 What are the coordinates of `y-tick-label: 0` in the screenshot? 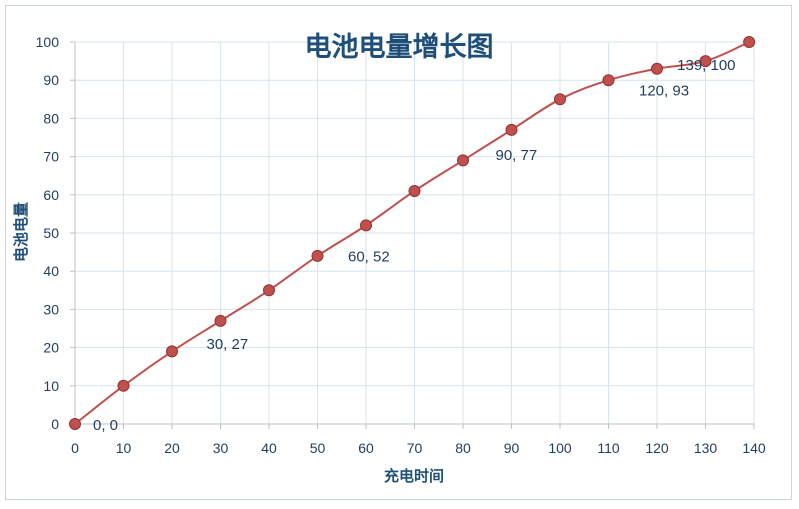 It's located at (55, 424).